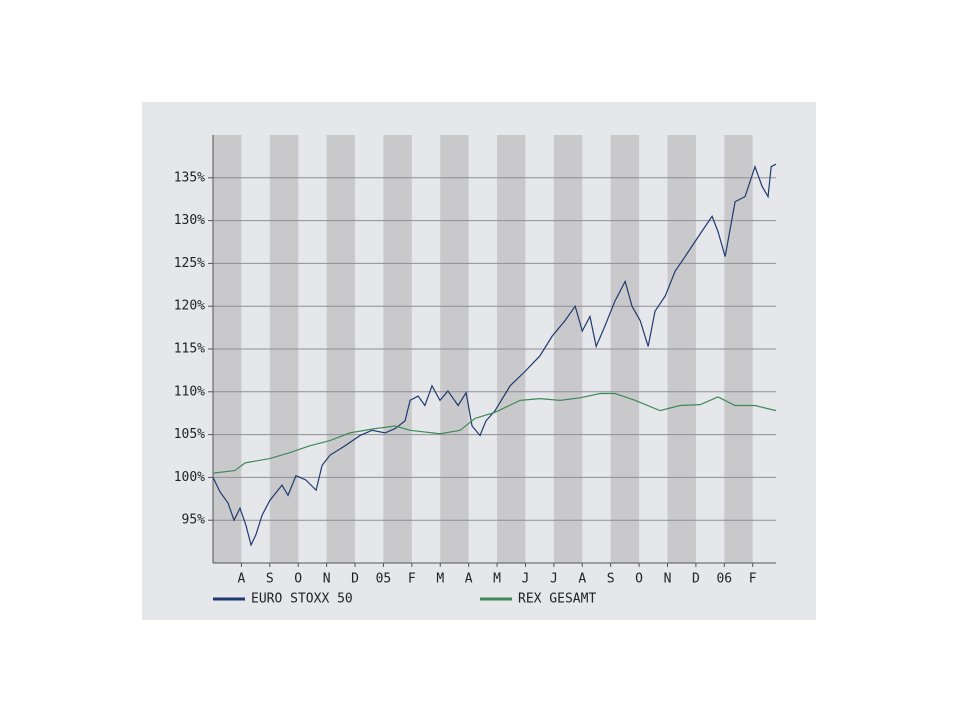 The width and height of the screenshot is (960, 720). I want to click on y-tick-label: 120%, so click(189, 306).